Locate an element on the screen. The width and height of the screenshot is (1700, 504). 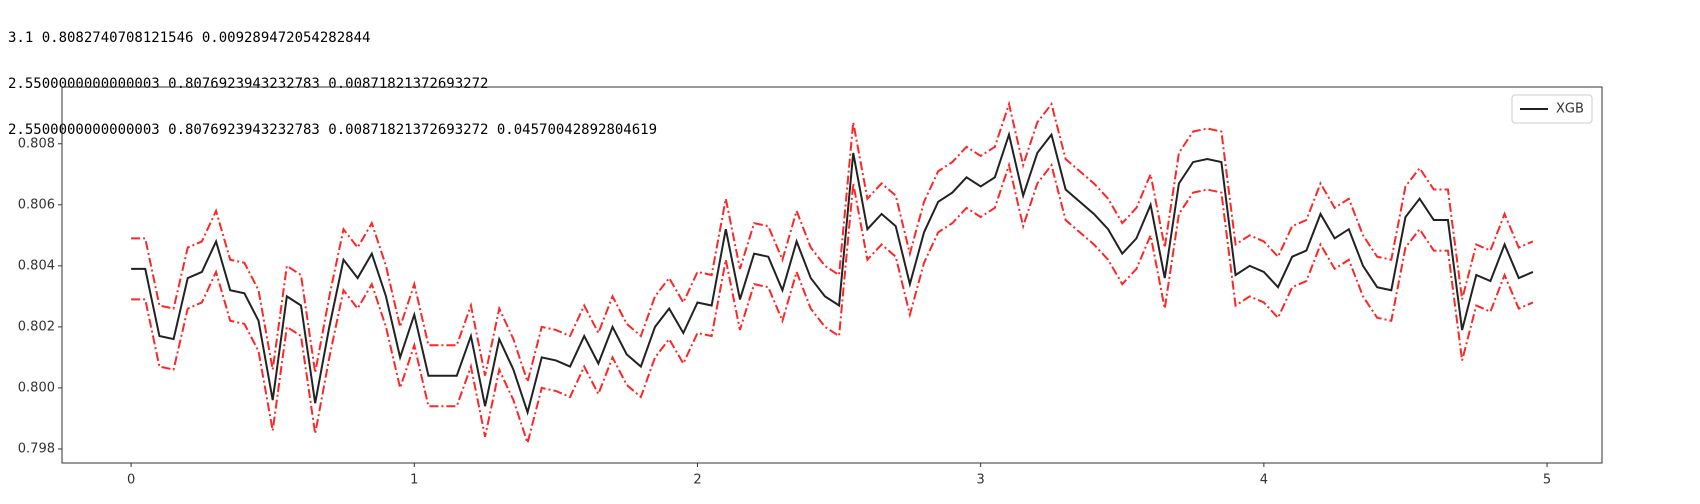
y-tick-label: 0.804 is located at coordinates (36, 265).